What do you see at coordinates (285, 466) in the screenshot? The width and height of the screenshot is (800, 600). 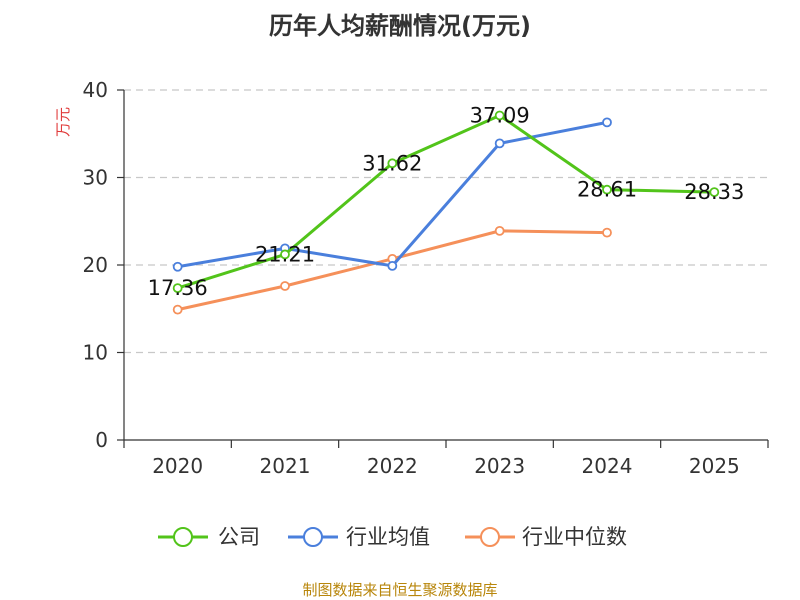 I see `x-tick-label-2021: 2021` at bounding box center [285, 466].